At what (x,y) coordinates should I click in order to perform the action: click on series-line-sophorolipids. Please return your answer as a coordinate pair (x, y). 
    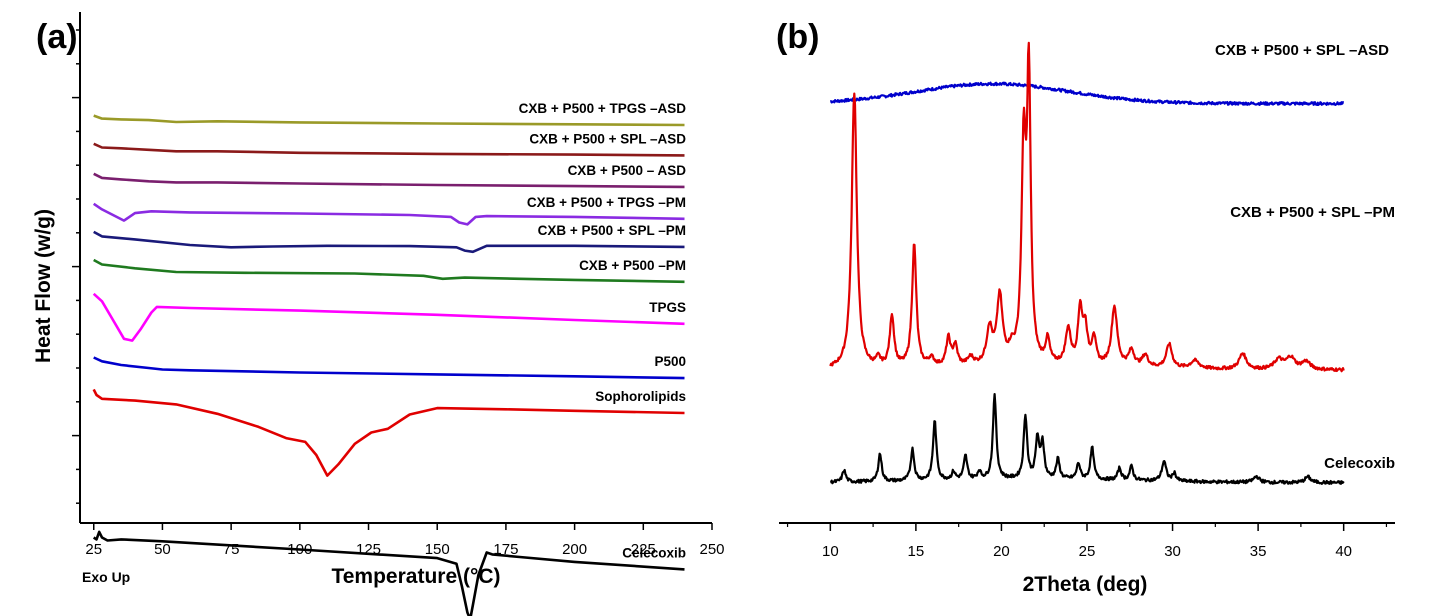
    Looking at the image, I should click on (388, 432).